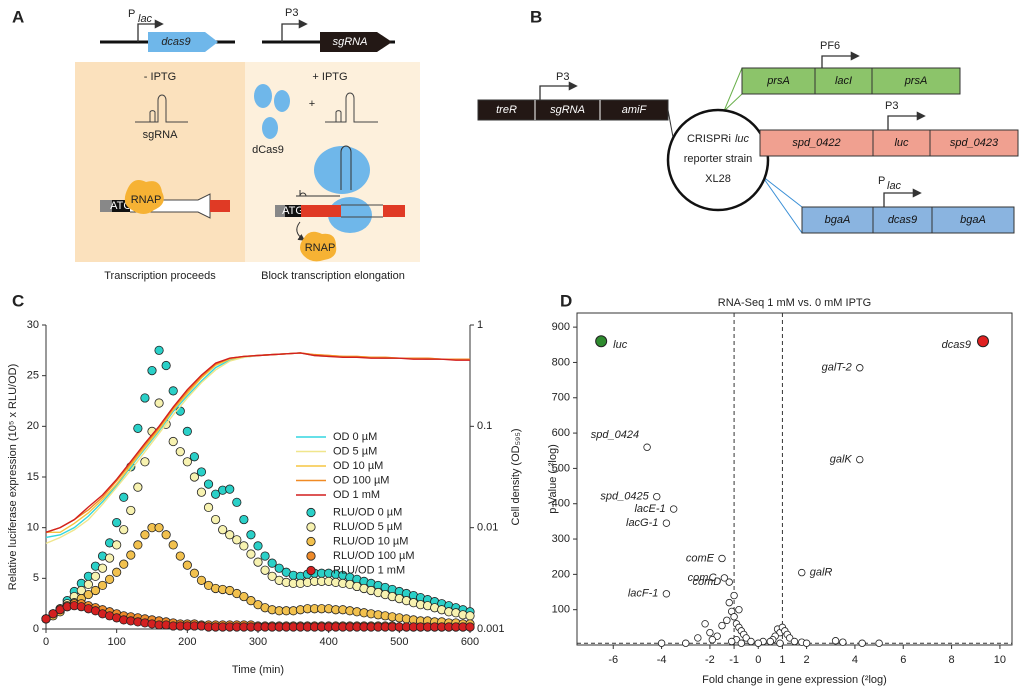 The width and height of the screenshot is (1024, 689). I want to click on gene-label: treR, so click(506, 110).